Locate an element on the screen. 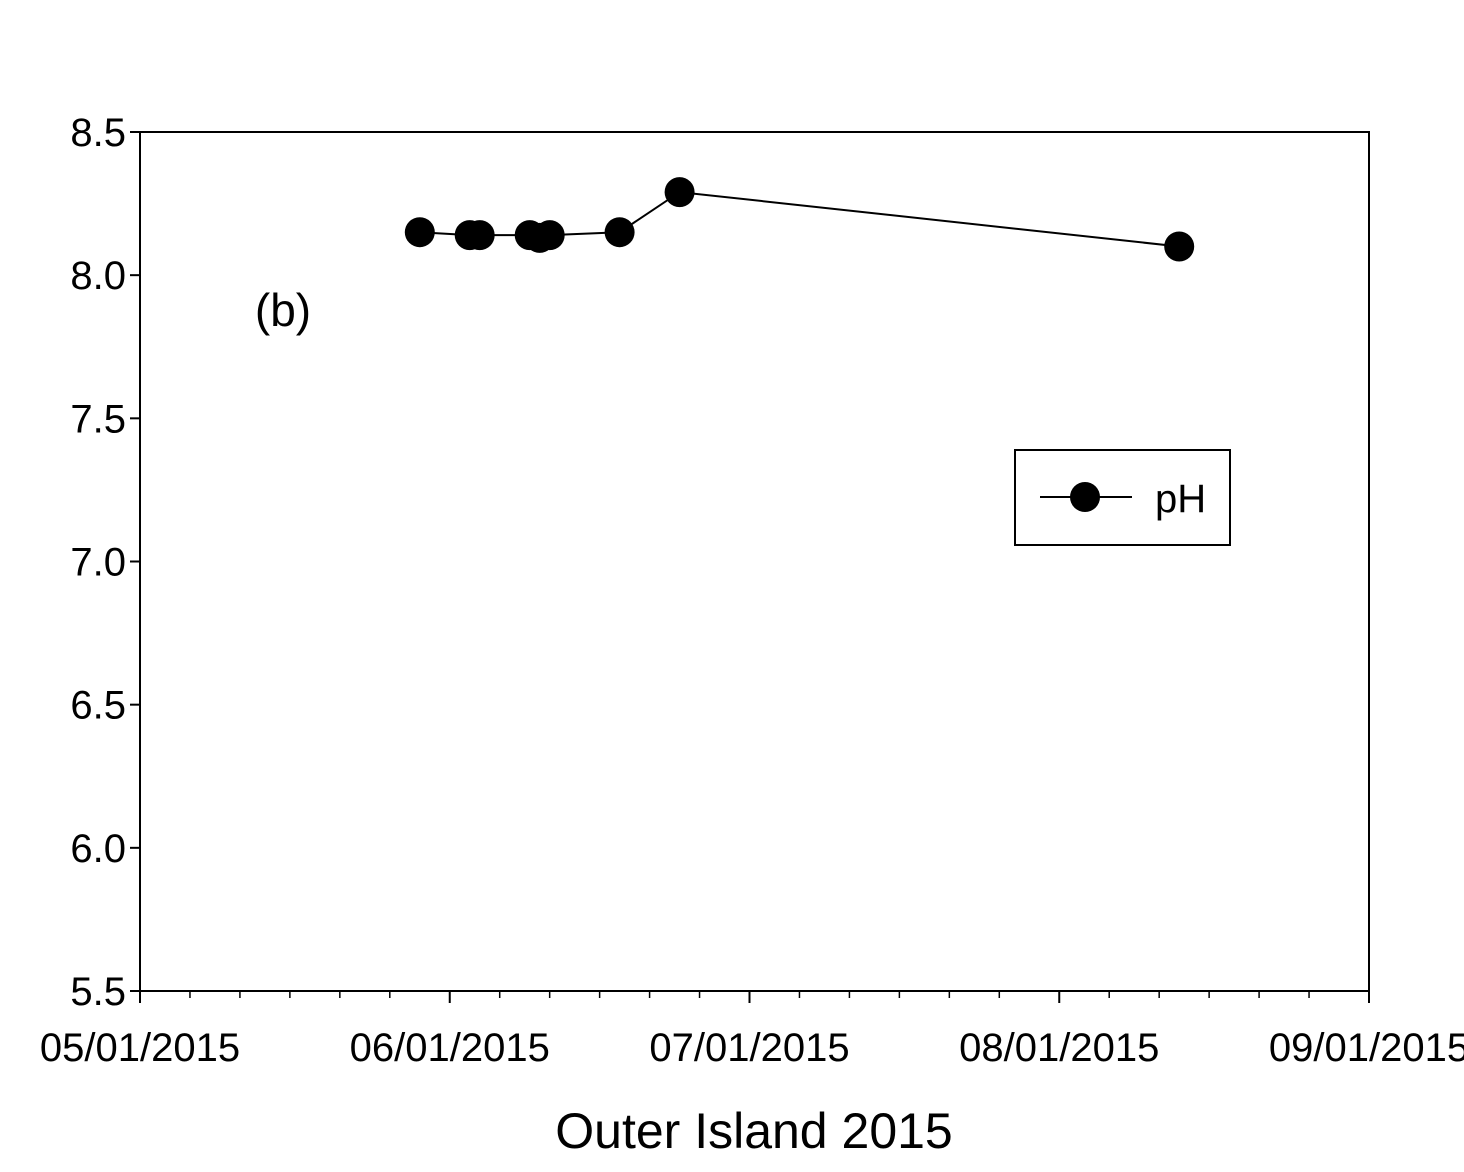 The width and height of the screenshot is (1464, 1172). y-tick-label: 6.0 is located at coordinates (98, 849).